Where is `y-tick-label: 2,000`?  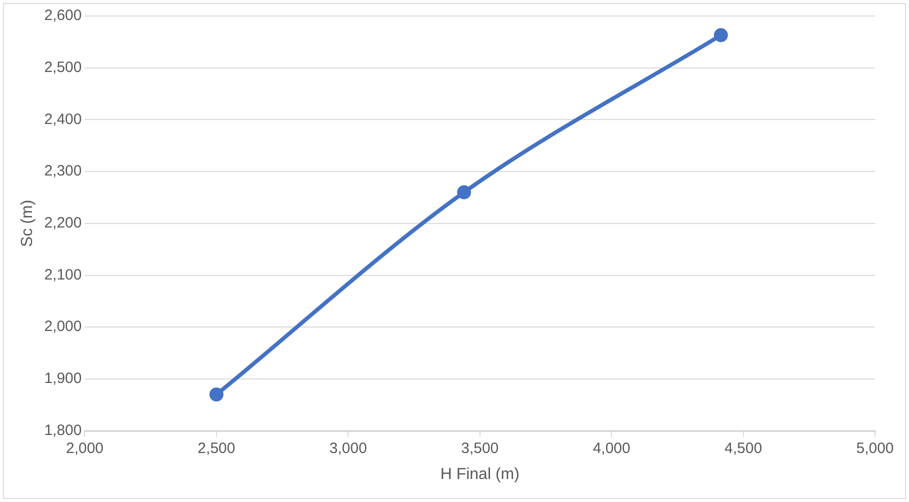 y-tick-label: 2,000 is located at coordinates (63, 327).